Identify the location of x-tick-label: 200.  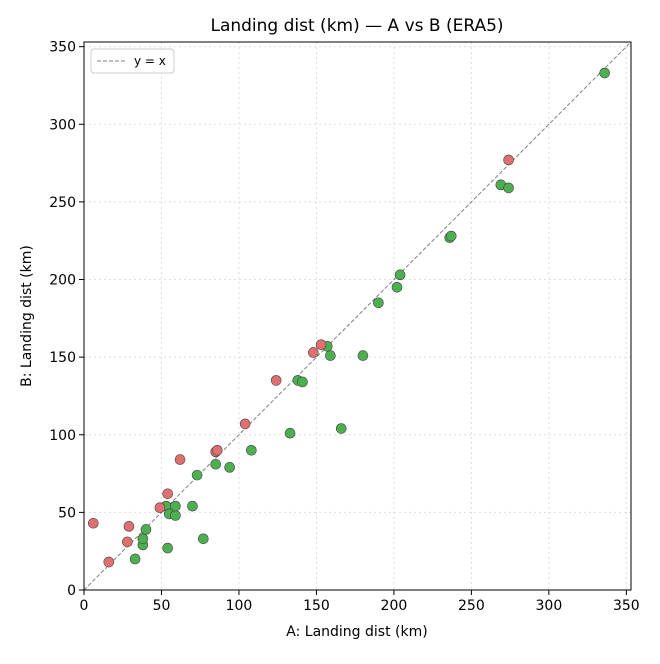
(394, 606).